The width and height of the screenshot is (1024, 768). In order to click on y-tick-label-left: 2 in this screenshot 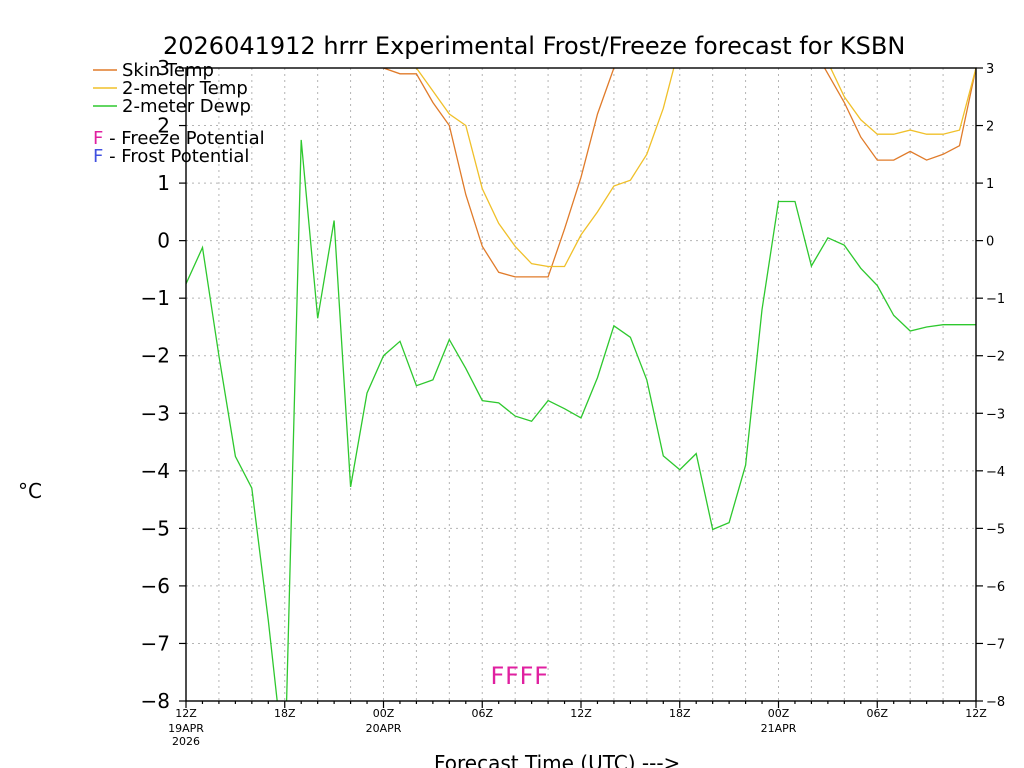, I will do `click(163, 126)`.